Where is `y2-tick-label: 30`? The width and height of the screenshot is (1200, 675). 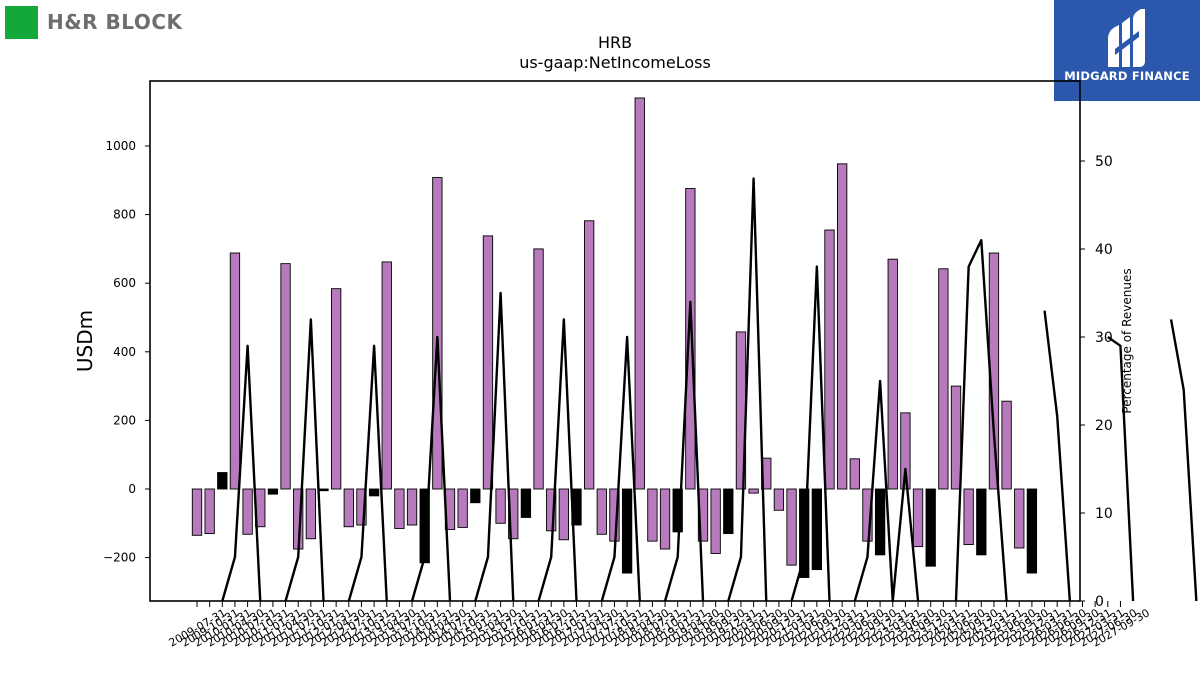
y2-tick-label: 30 is located at coordinates (1104, 338).